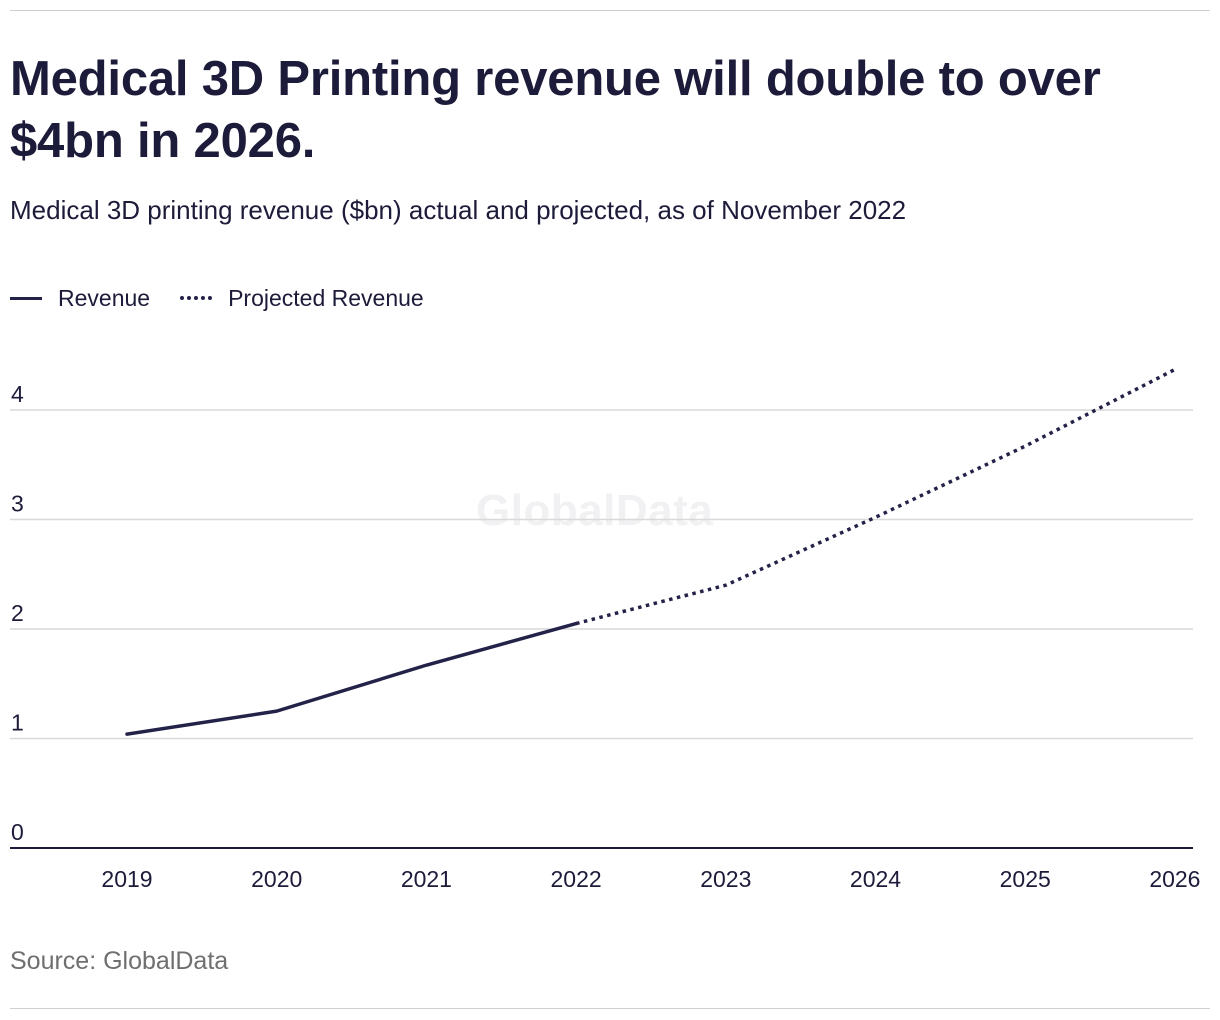 The height and width of the screenshot is (1020, 1220). Describe the element at coordinates (426, 665) in the screenshot. I see `data-point-revenue-2021` at that location.